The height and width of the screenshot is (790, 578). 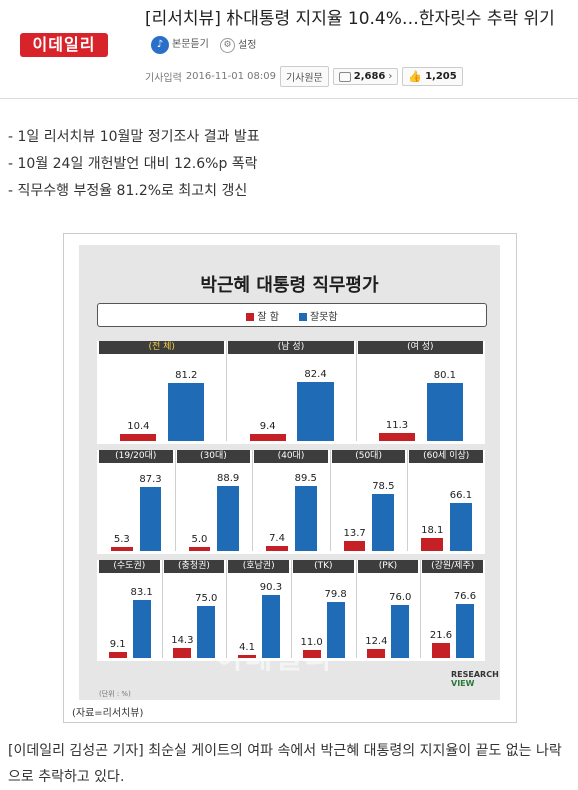 What do you see at coordinates (129, 566) in the screenshot?
I see `chart-category-label: (수도권)` at bounding box center [129, 566].